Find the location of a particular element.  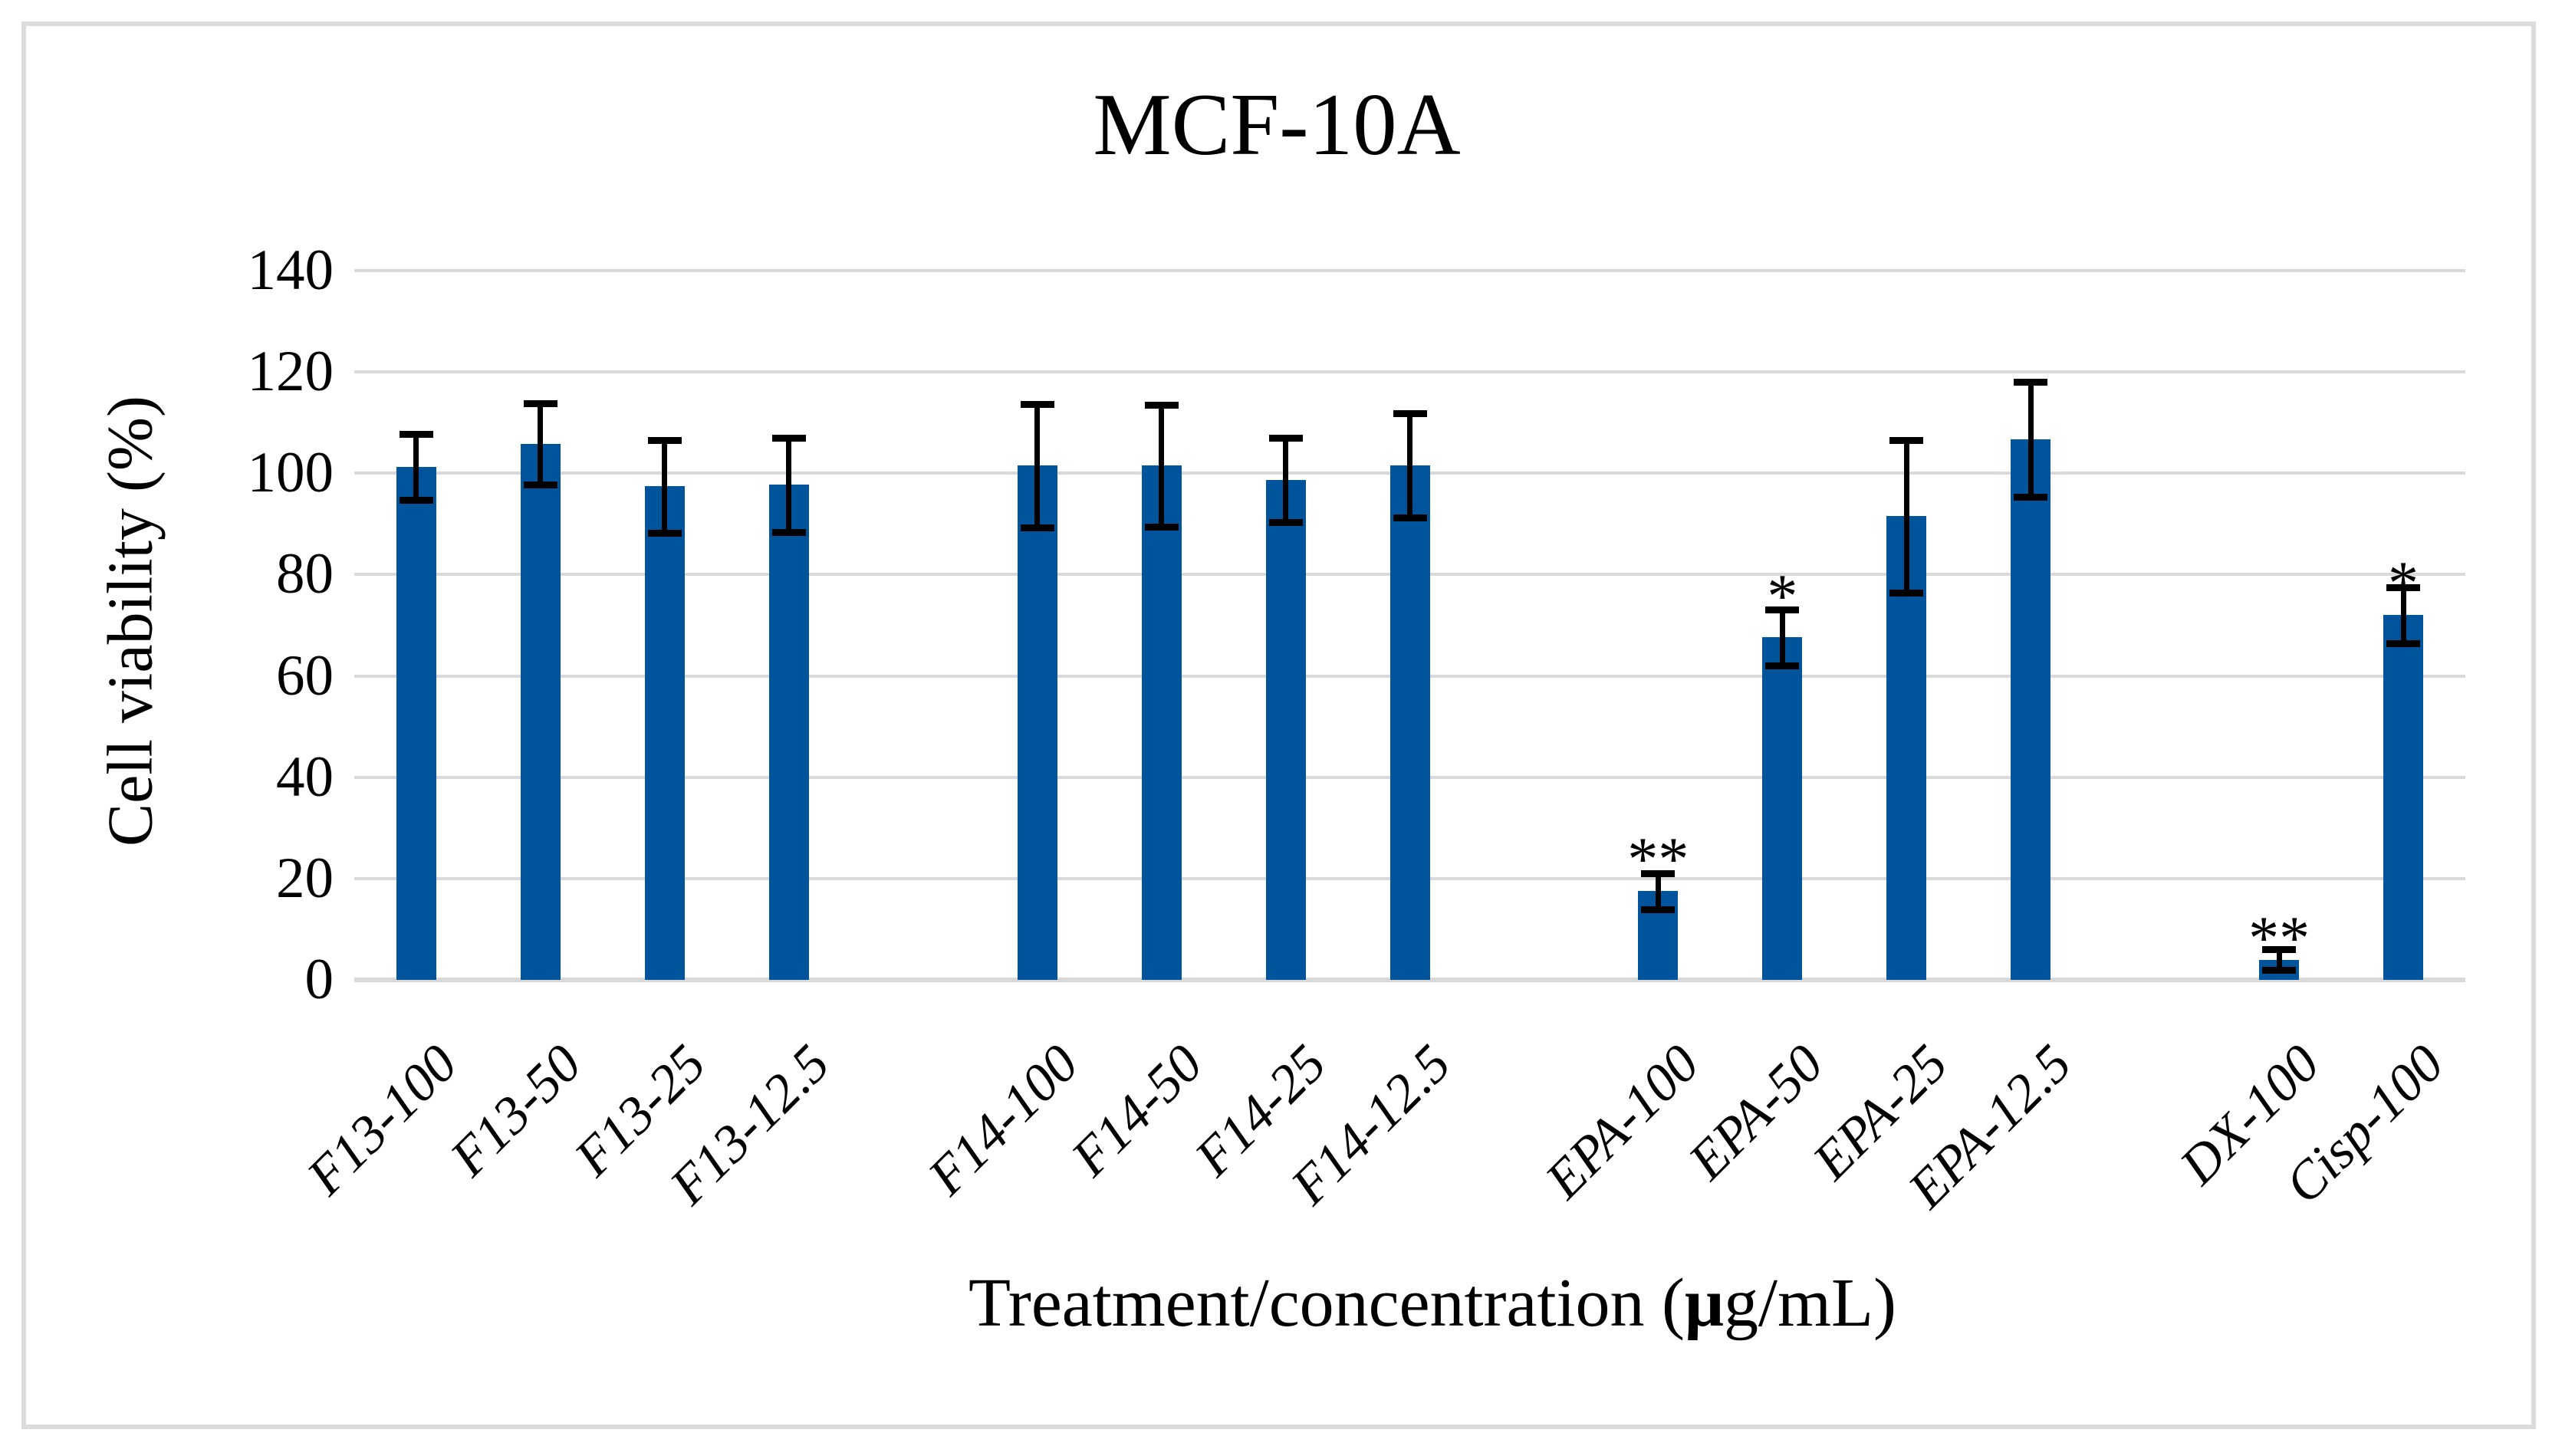

chart-title: MCF-10A is located at coordinates (1277, 124).